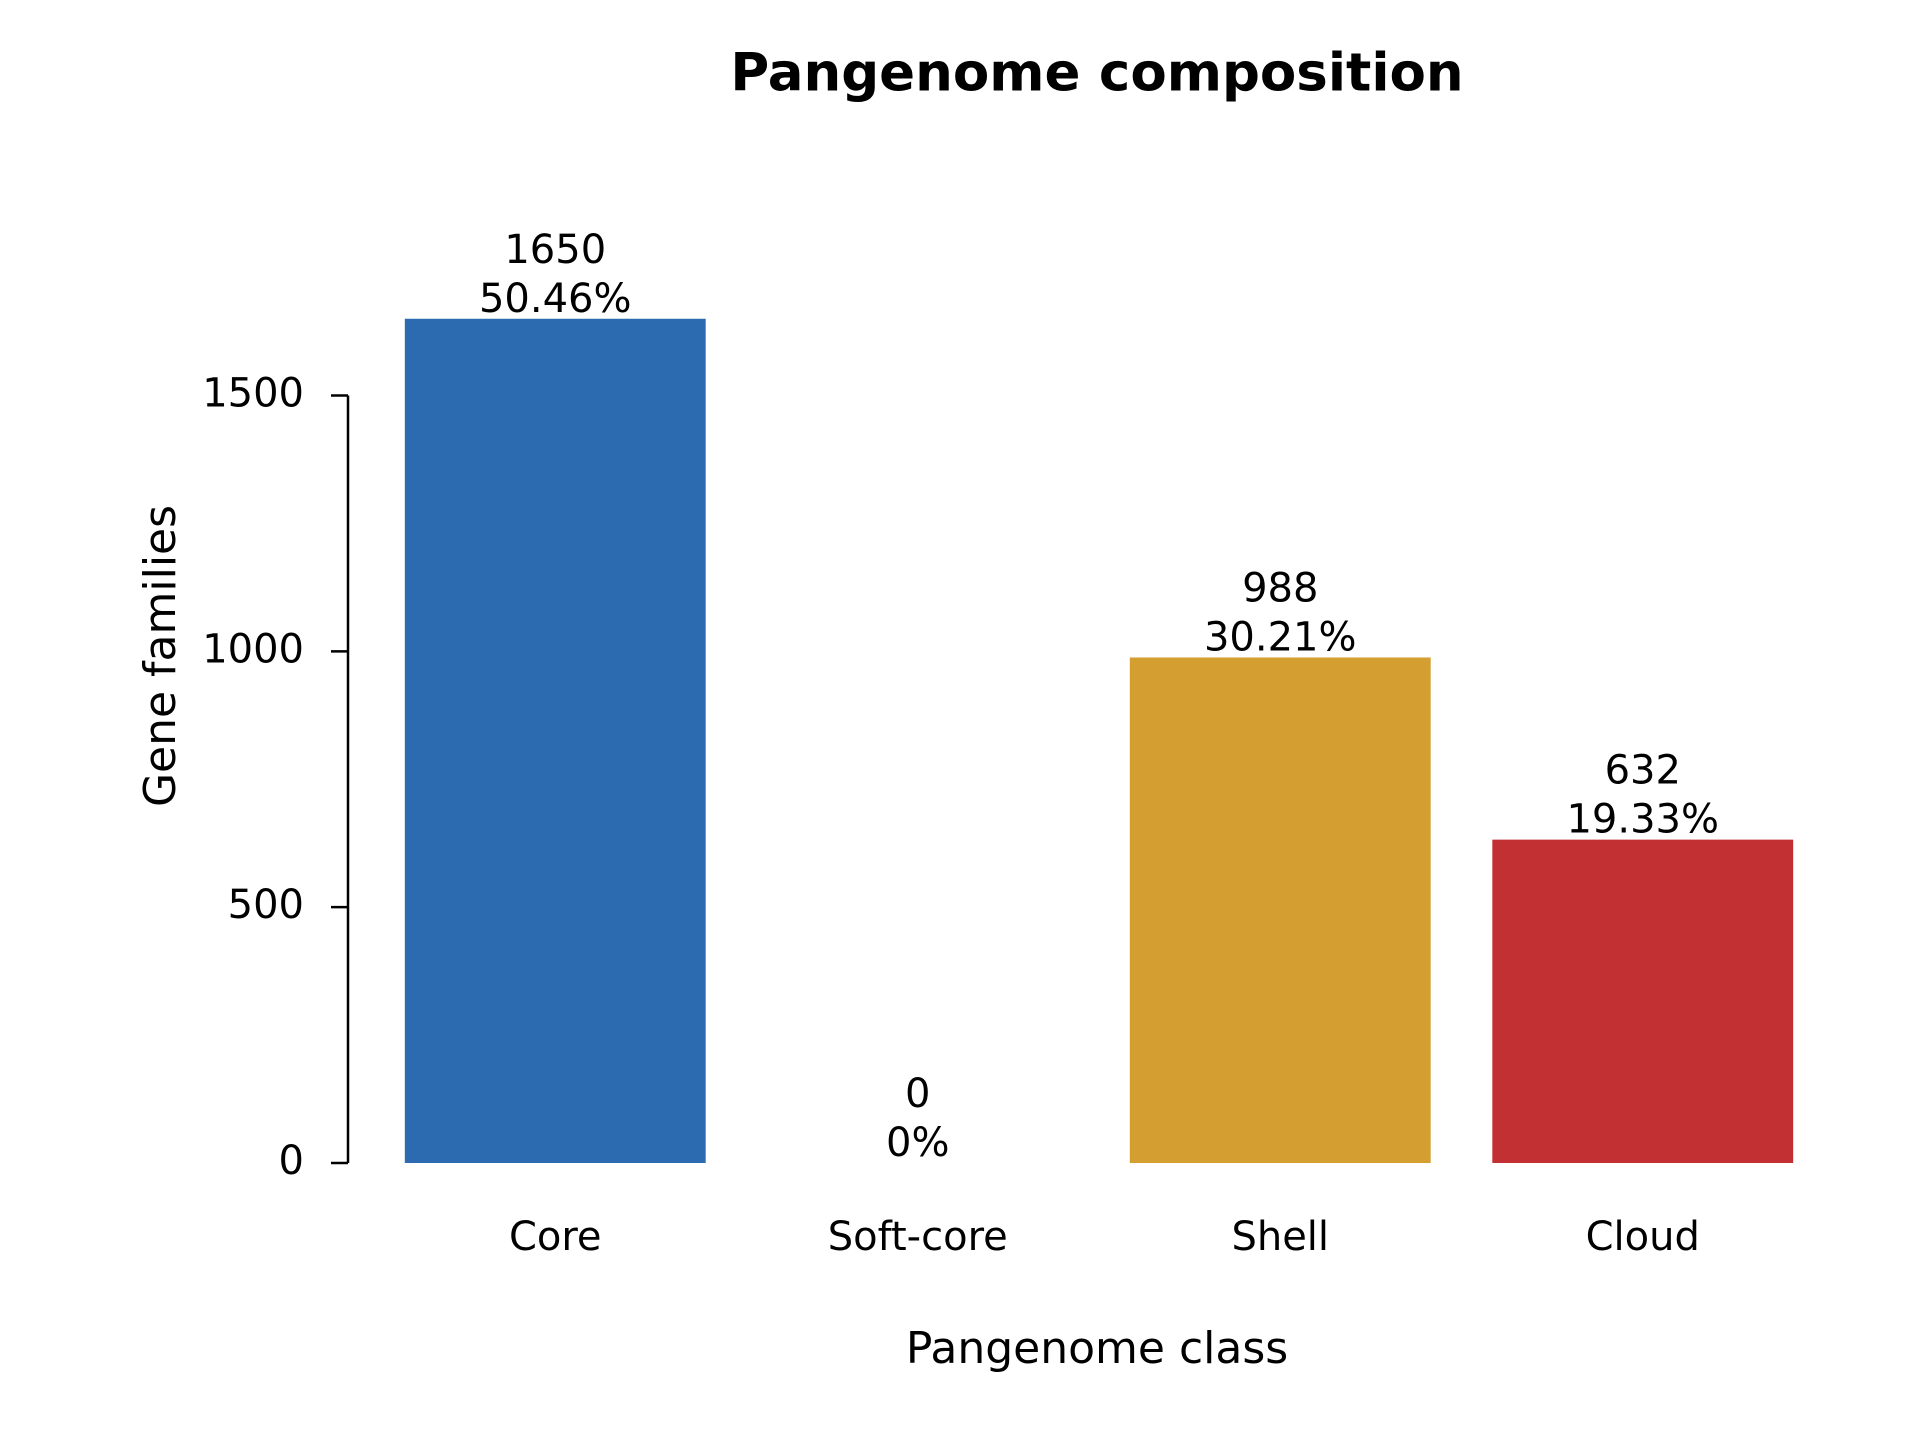 The image size is (1920, 1440). I want to click on x-axis-label: Pangenome class, so click(1097, 1348).